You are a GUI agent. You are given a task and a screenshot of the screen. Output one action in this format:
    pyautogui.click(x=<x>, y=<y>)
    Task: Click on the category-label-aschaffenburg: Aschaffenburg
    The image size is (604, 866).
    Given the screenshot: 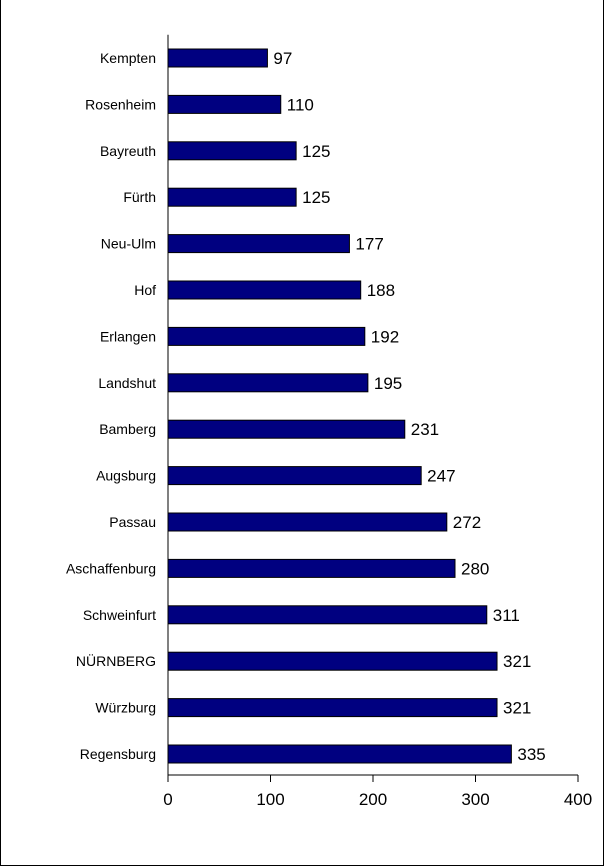 What is the action you would take?
    pyautogui.click(x=111, y=568)
    